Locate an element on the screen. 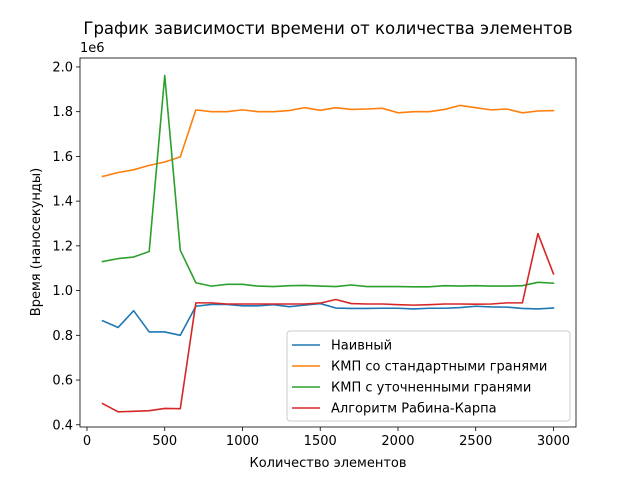 The image size is (640, 480). y-tick-label: 0.6 is located at coordinates (62, 381).